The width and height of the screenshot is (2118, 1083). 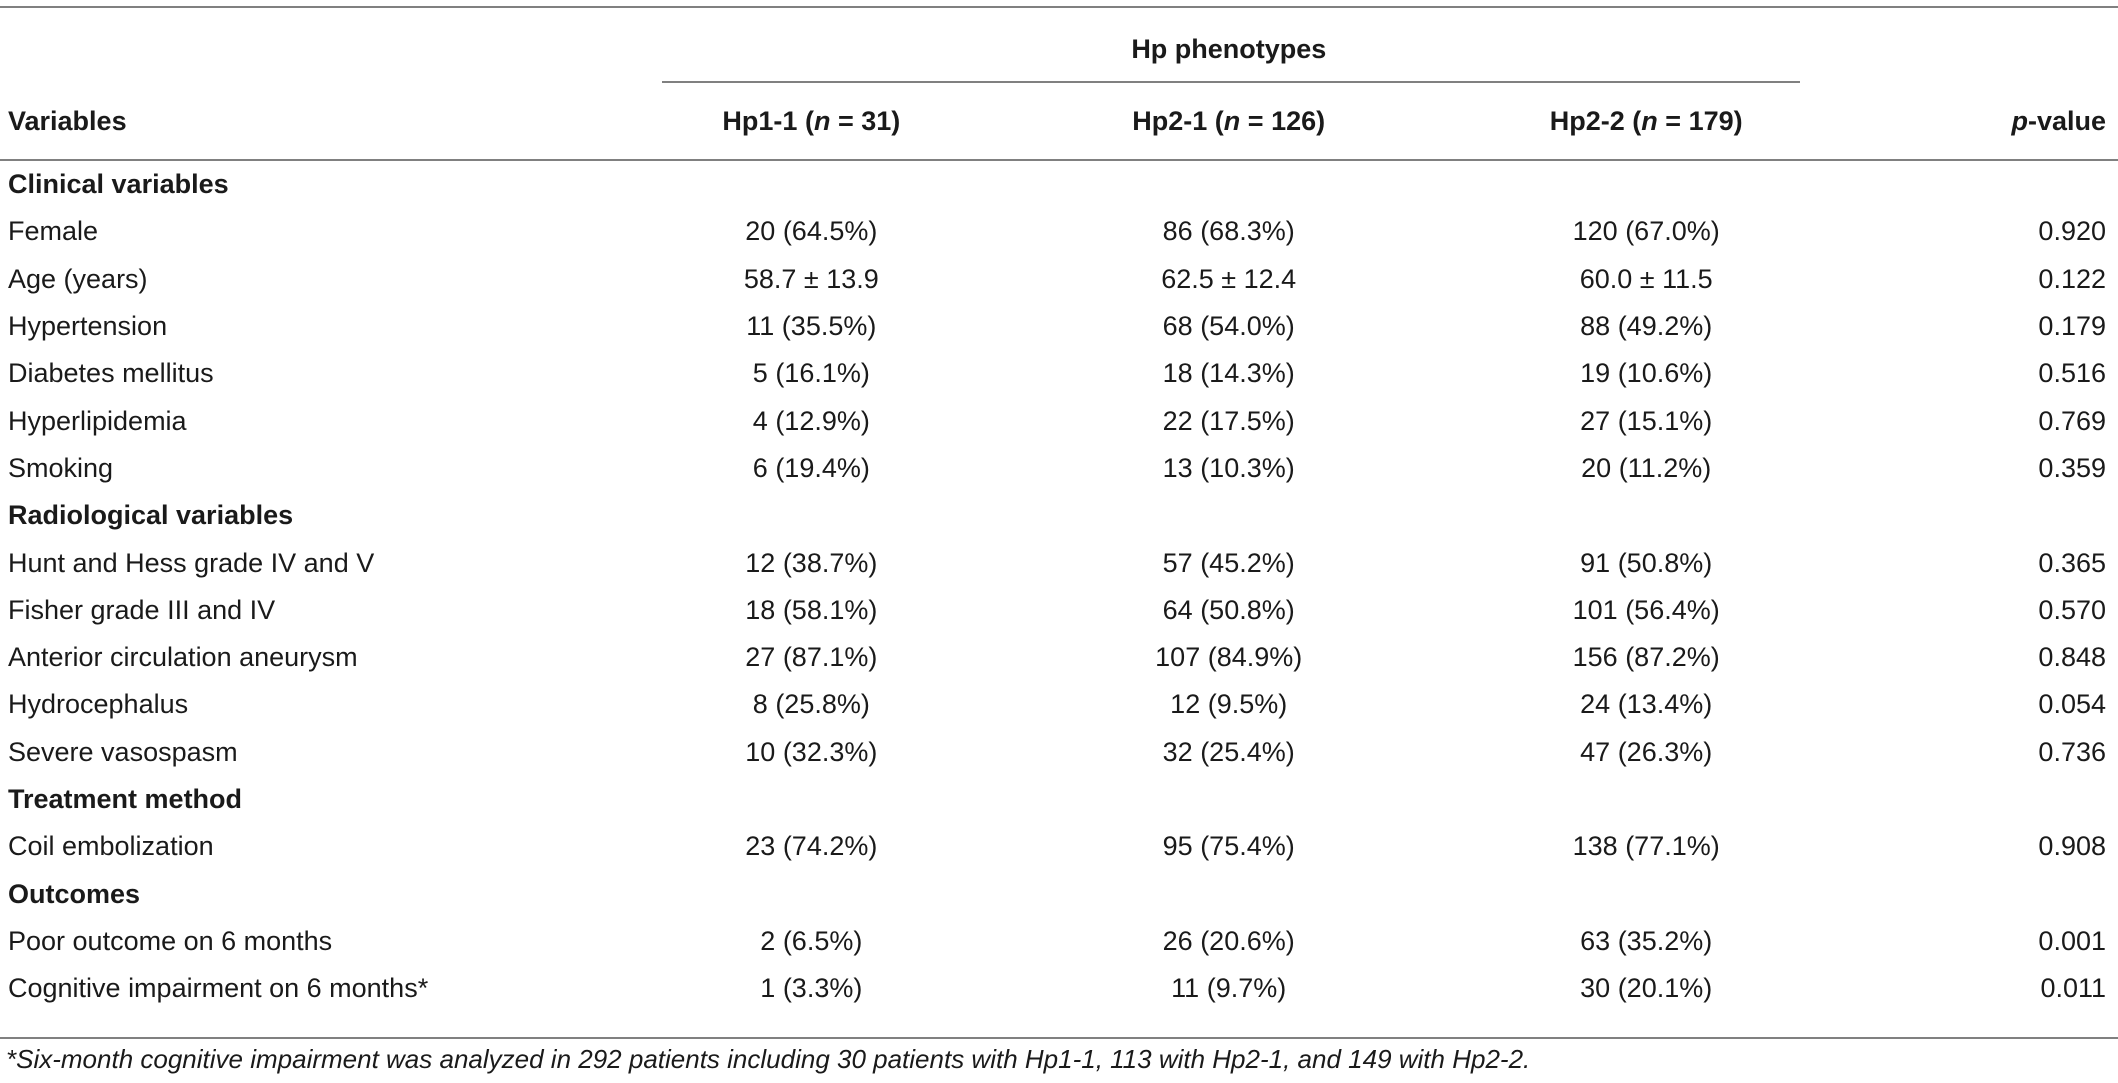 I want to click on hp22-cell: 91 (50.8%), so click(x=1646, y=562).